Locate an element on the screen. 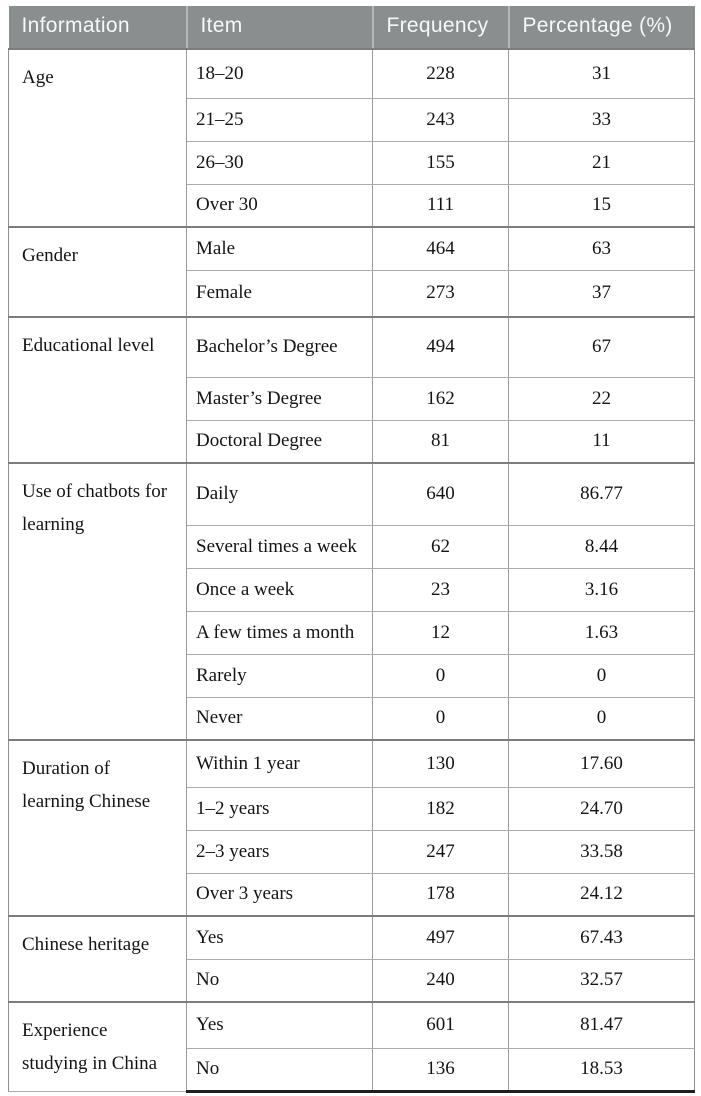 This screenshot has height=1096, width=701. column-header-information: Information is located at coordinates (98, 28).